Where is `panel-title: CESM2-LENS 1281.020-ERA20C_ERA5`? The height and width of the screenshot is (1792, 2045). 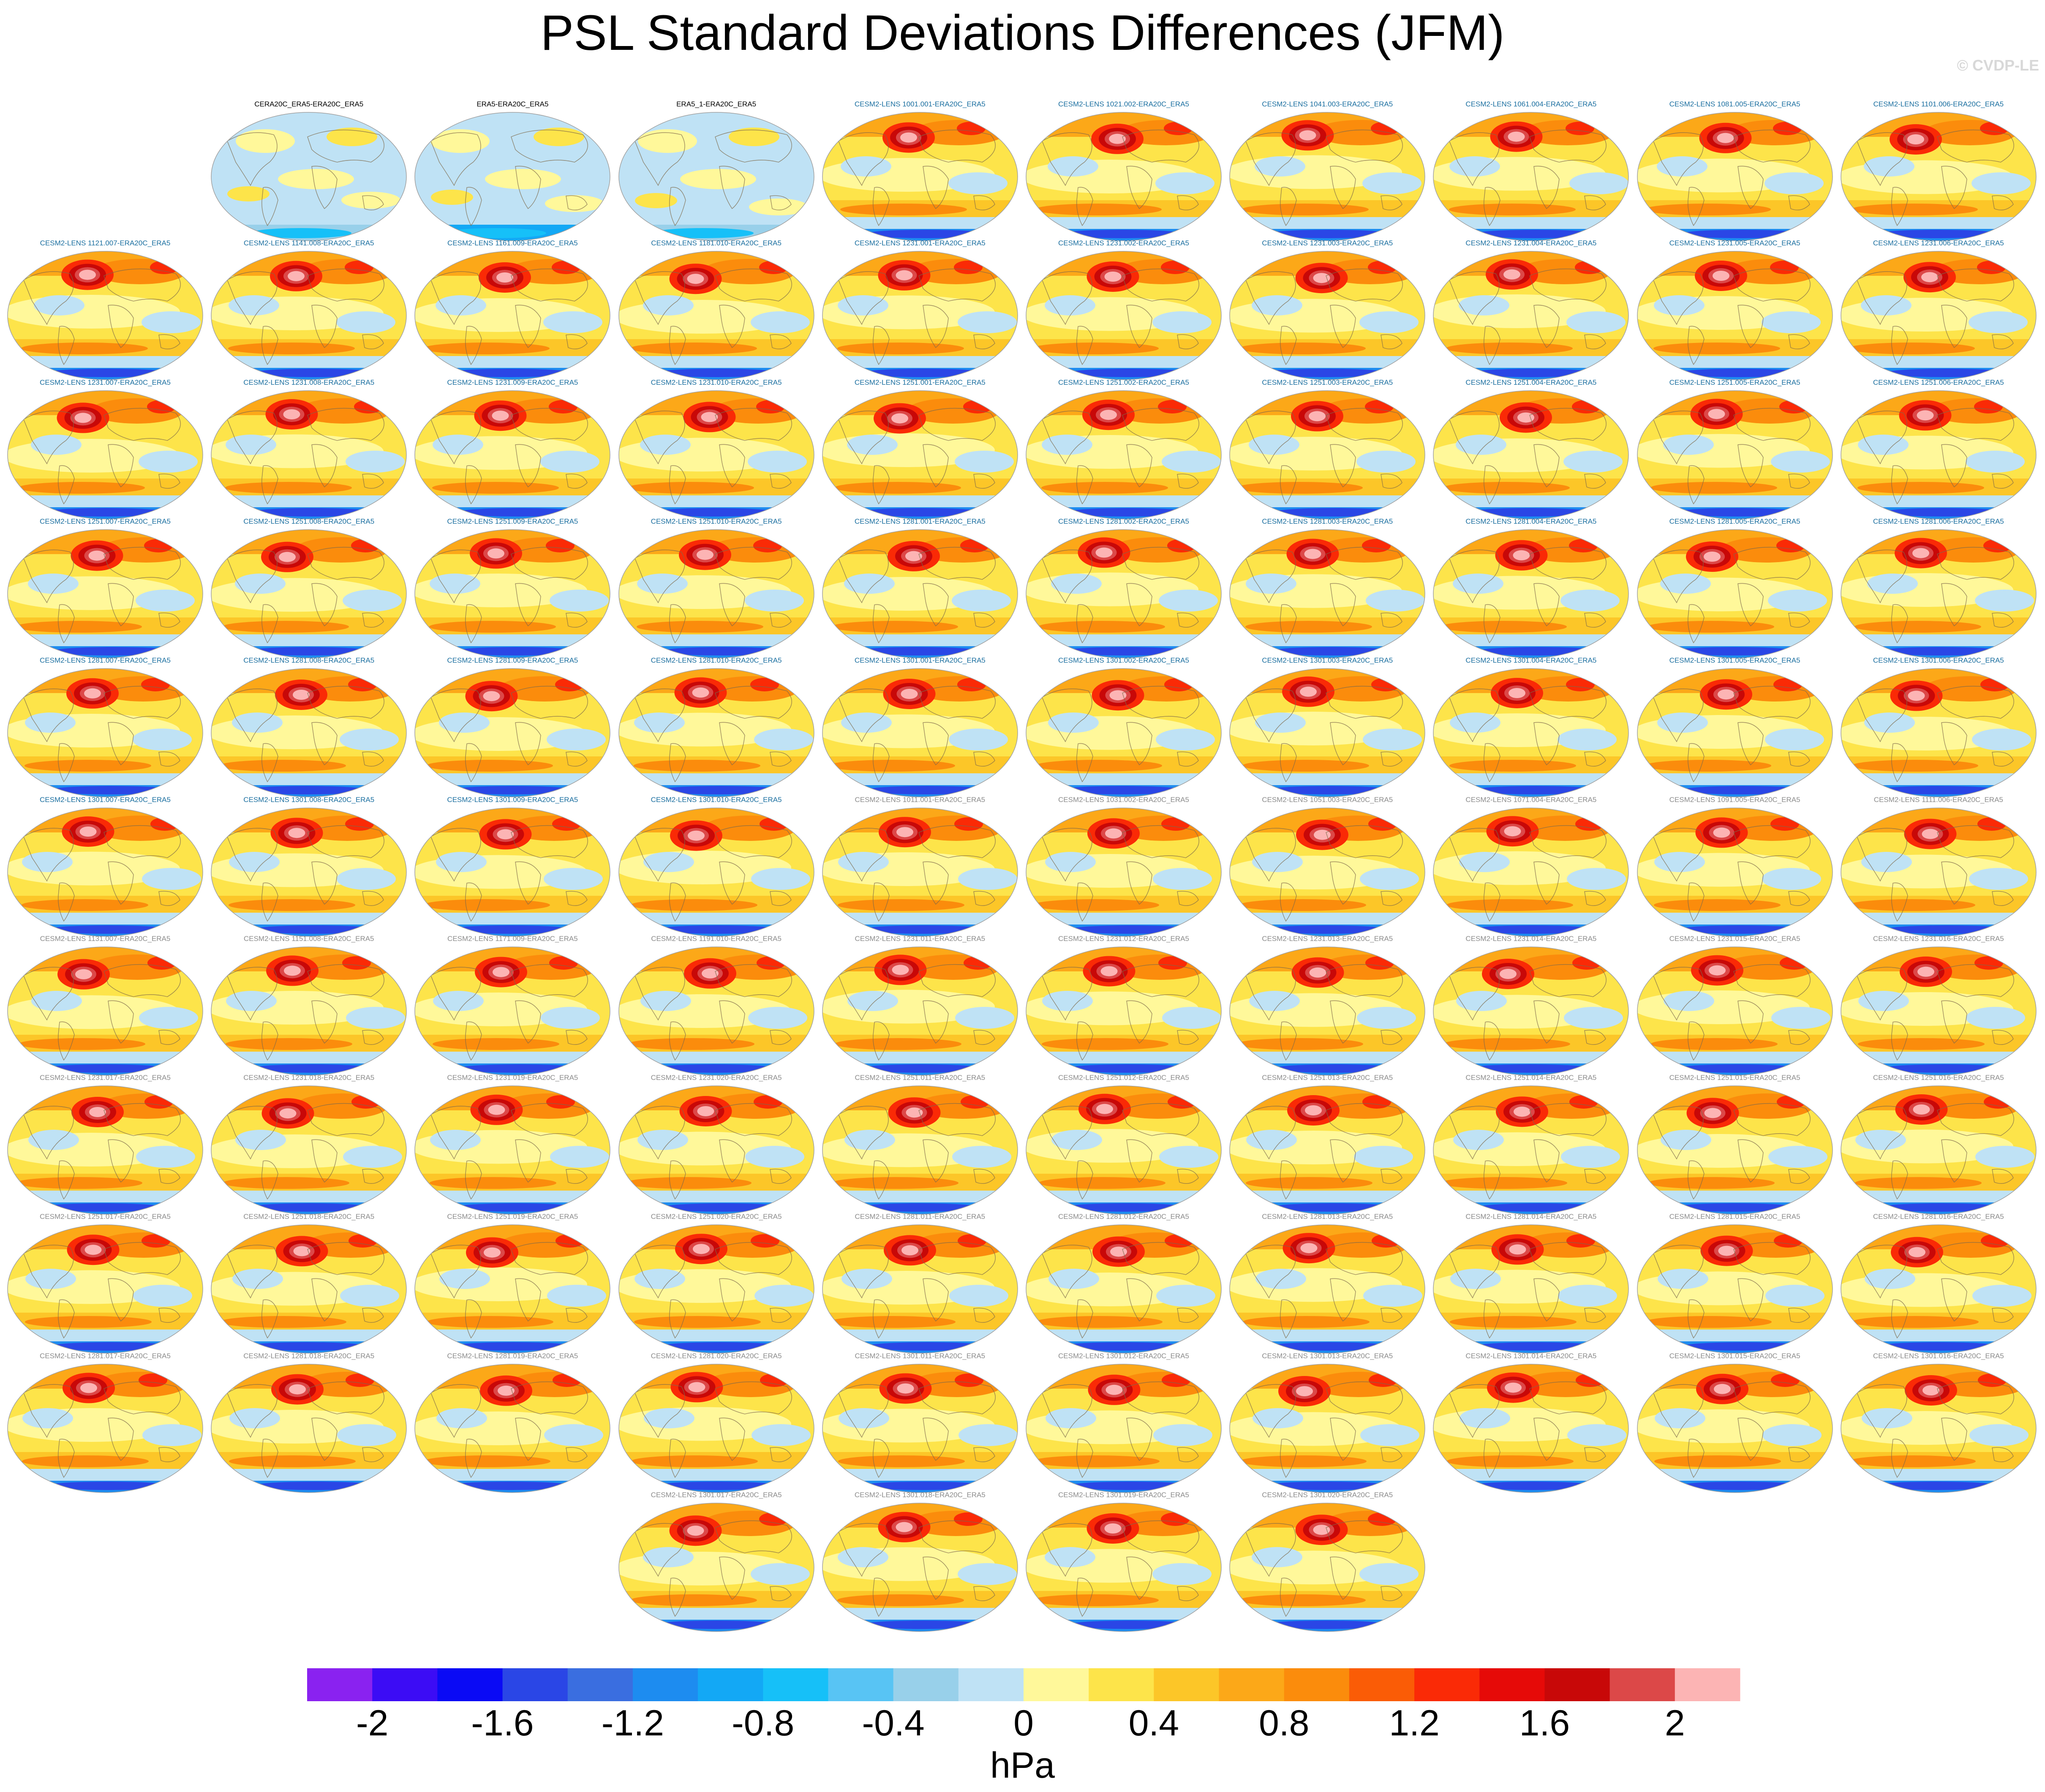
panel-title: CESM2-LENS 1281.020-ERA20C_ERA5 is located at coordinates (717, 1355).